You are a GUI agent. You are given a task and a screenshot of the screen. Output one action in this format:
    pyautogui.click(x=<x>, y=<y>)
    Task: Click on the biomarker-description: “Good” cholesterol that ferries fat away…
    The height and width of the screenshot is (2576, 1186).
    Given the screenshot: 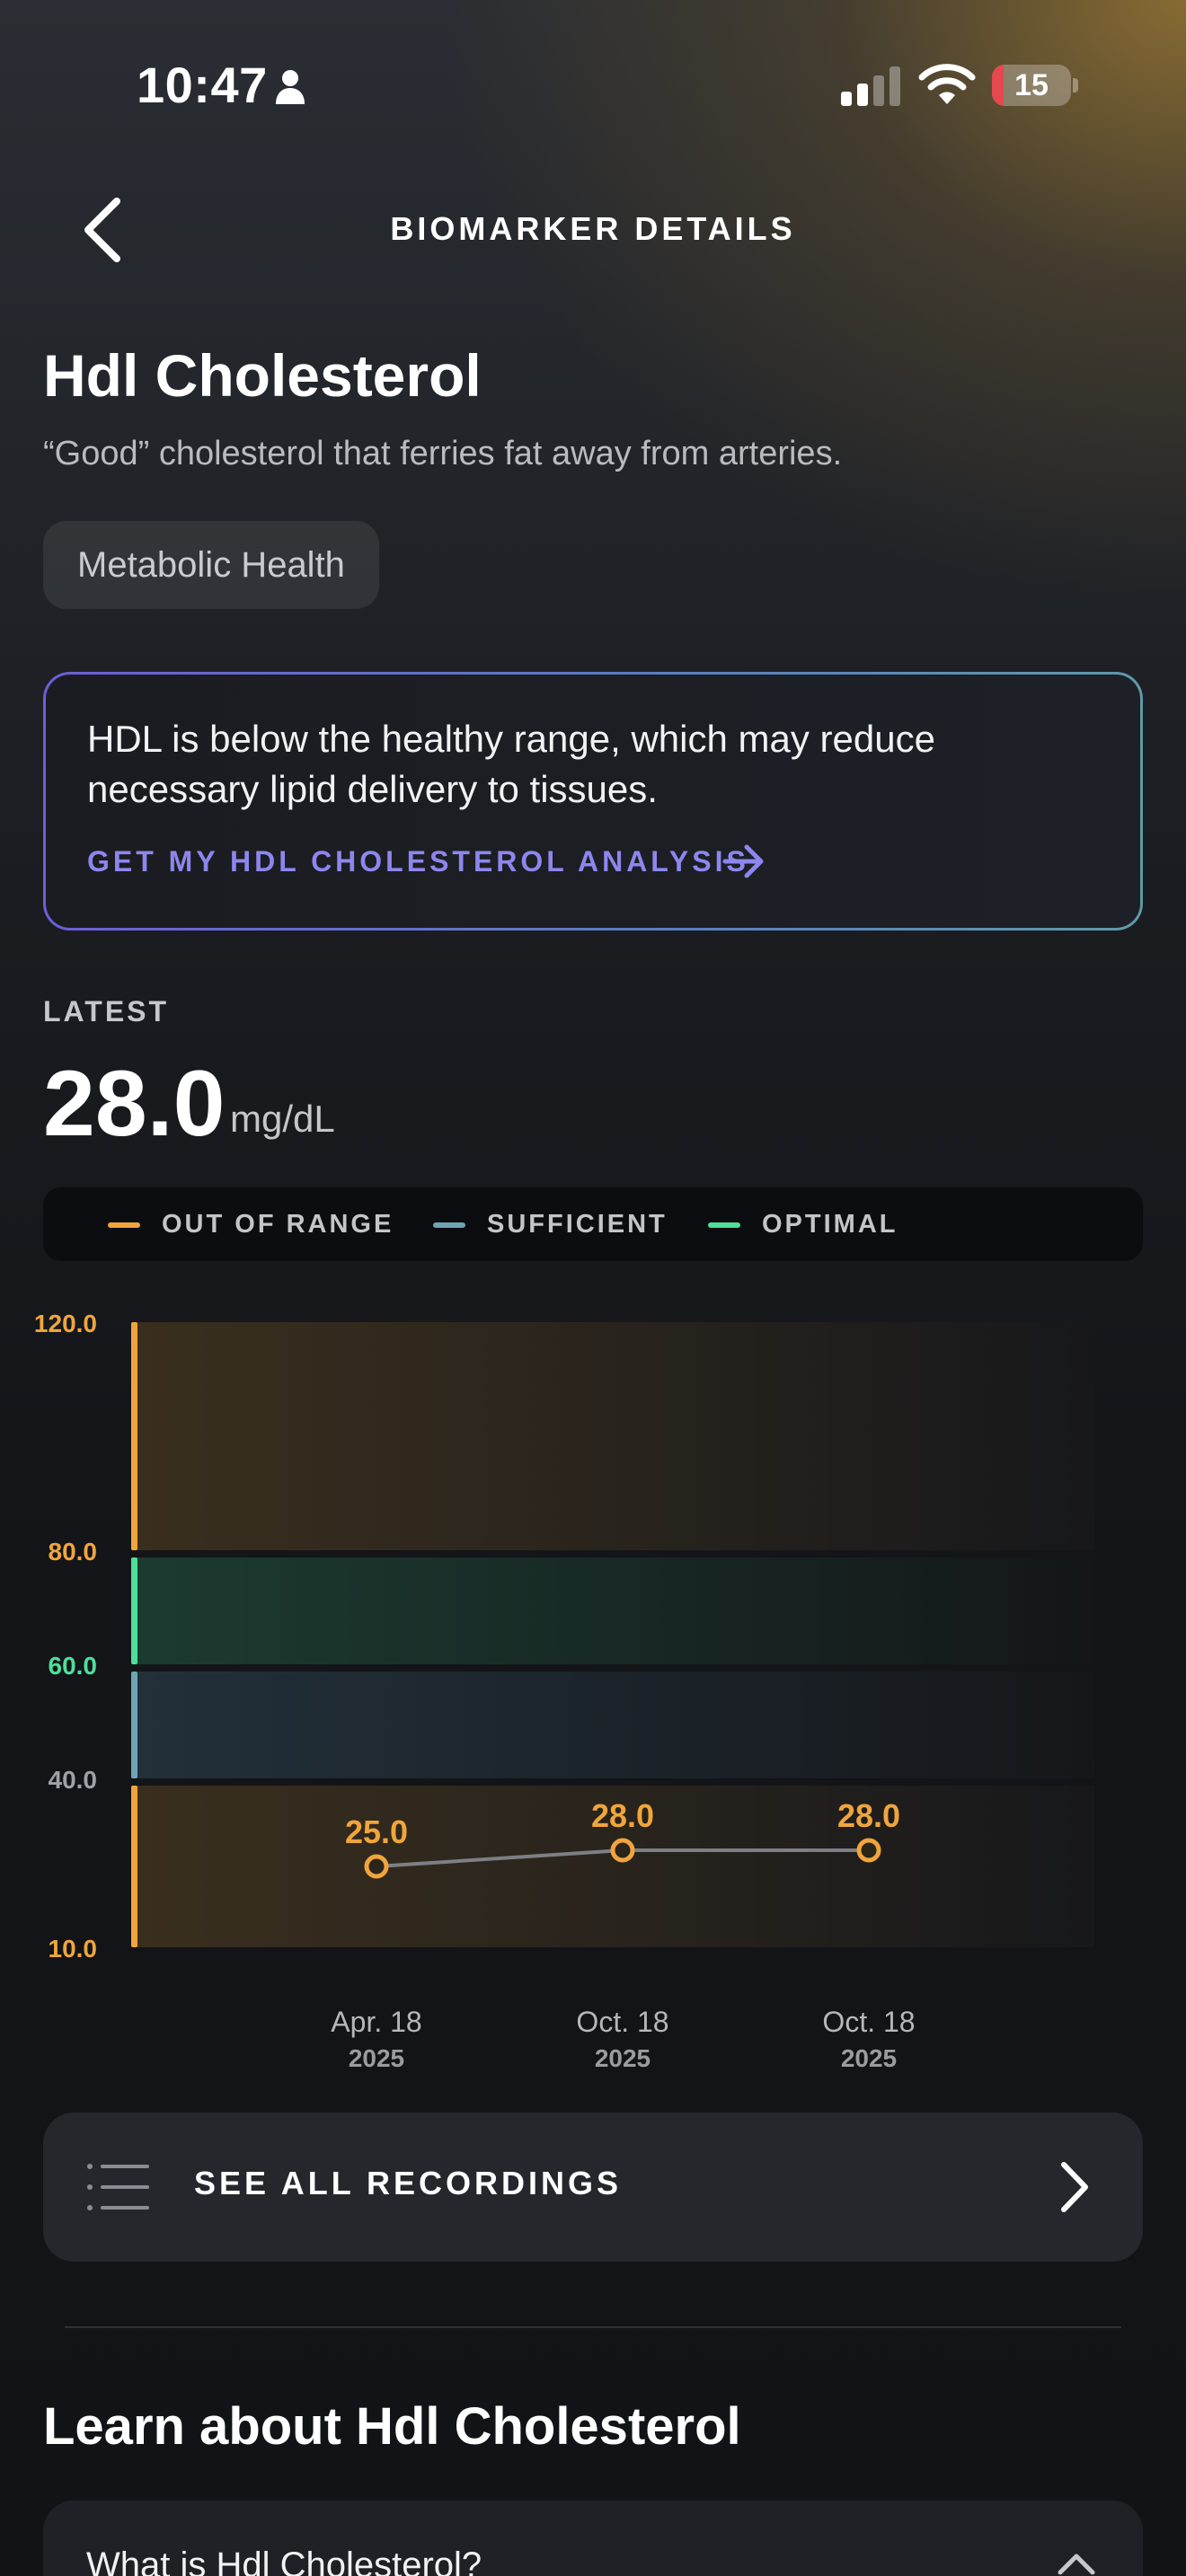 What is the action you would take?
    pyautogui.click(x=443, y=453)
    